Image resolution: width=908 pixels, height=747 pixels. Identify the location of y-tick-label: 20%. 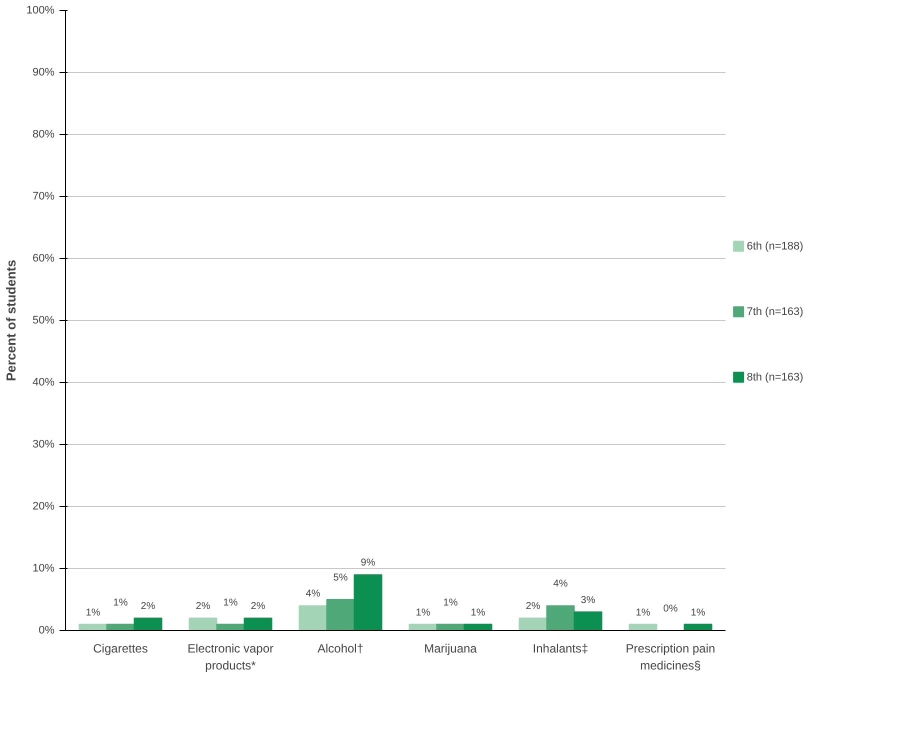
(43, 506).